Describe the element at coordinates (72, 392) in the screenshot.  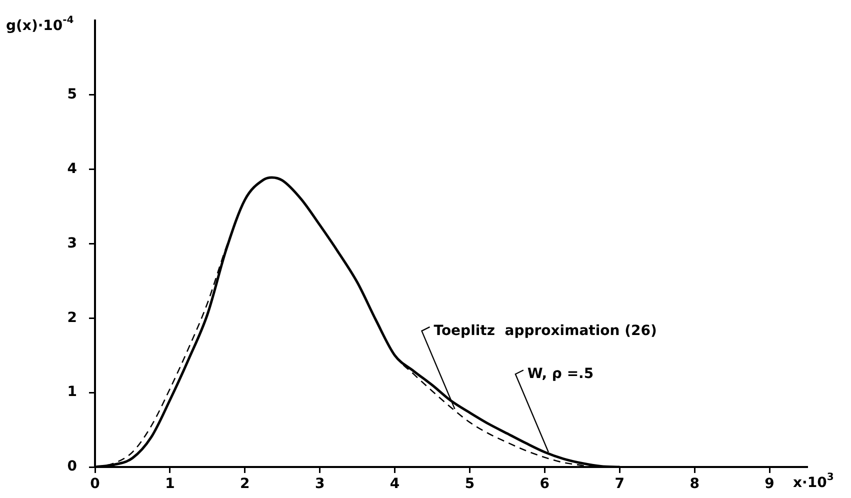
I see `y-tick-label: 1` at that location.